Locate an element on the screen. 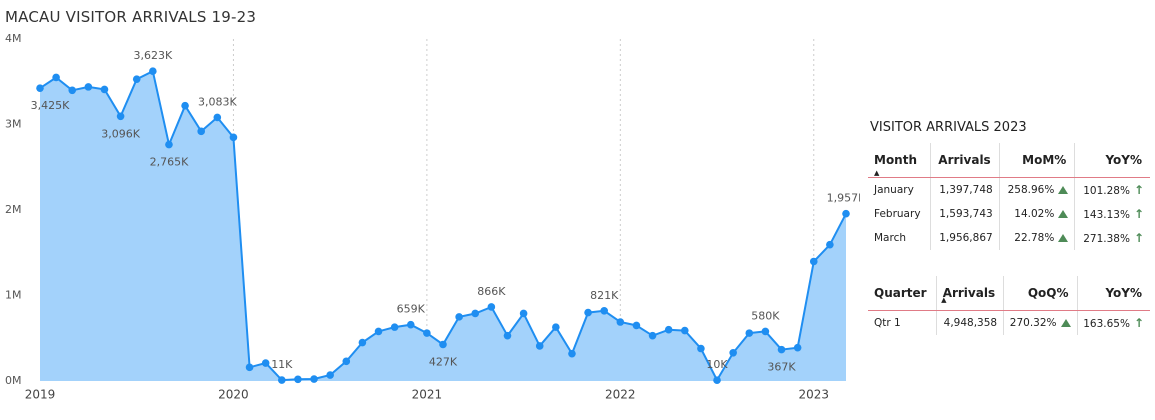 The width and height of the screenshot is (1155, 420). column-header: YoY% is located at coordinates (1113, 293).